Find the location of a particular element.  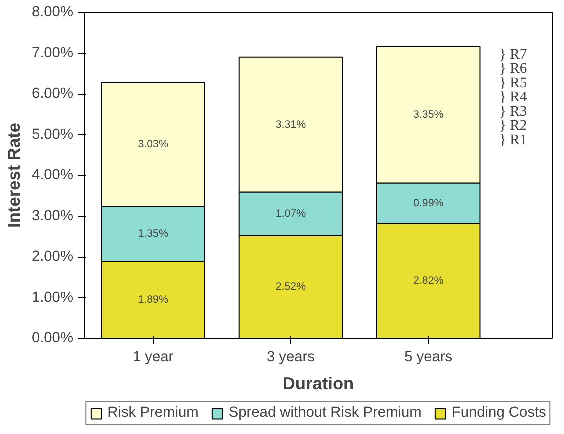

data-label: 1.35% is located at coordinates (153, 234).